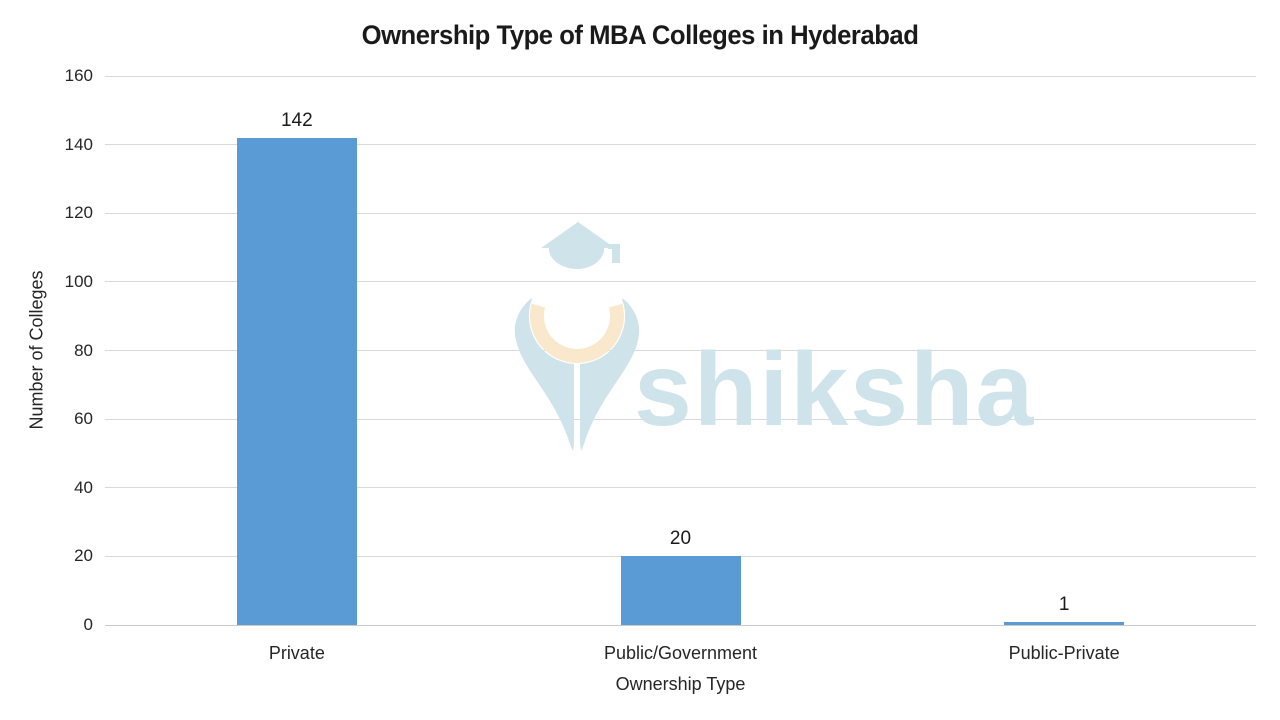 Image resolution: width=1280 pixels, height=720 pixels. Describe the element at coordinates (296, 381) in the screenshot. I see `bar-private` at that location.